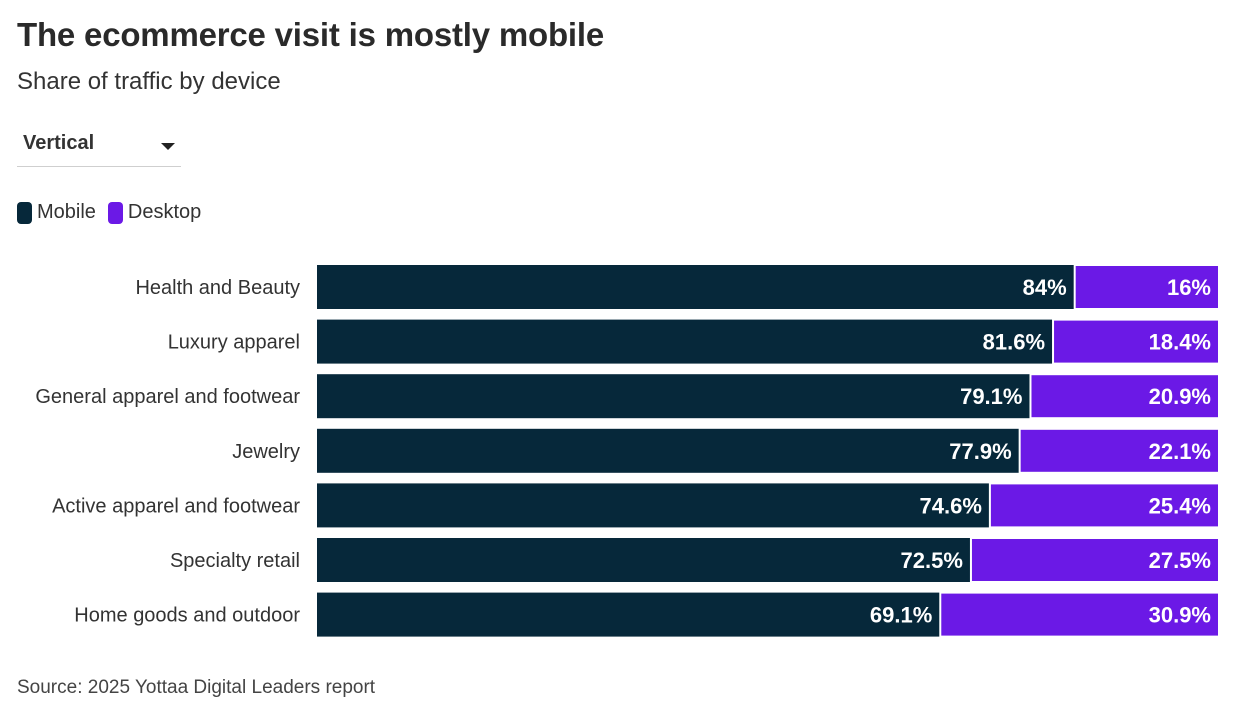  Describe the element at coordinates (1180, 451) in the screenshot. I see `data-label-desktop: 22.1%` at that location.